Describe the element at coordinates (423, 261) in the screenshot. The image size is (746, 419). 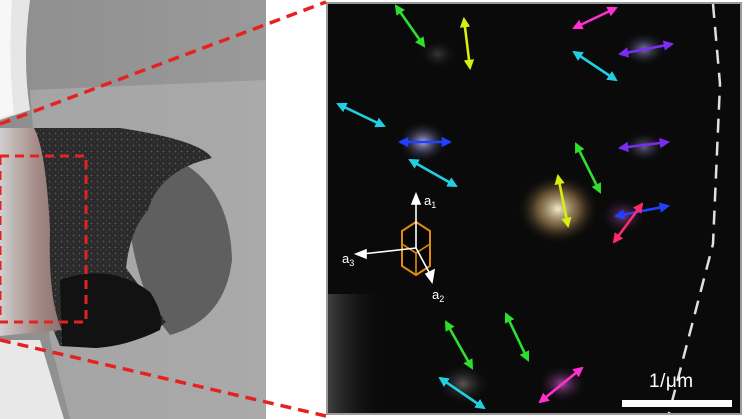
I see `axis-a2-line` at that location.